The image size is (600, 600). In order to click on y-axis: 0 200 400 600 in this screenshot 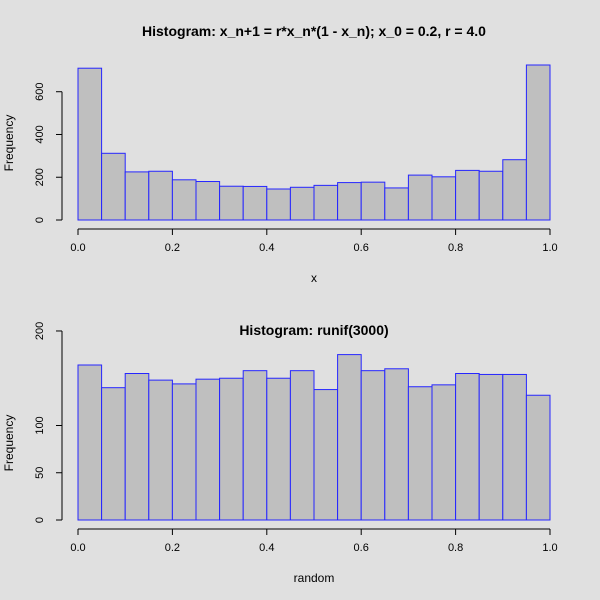, I will do `click(48, 153)`.